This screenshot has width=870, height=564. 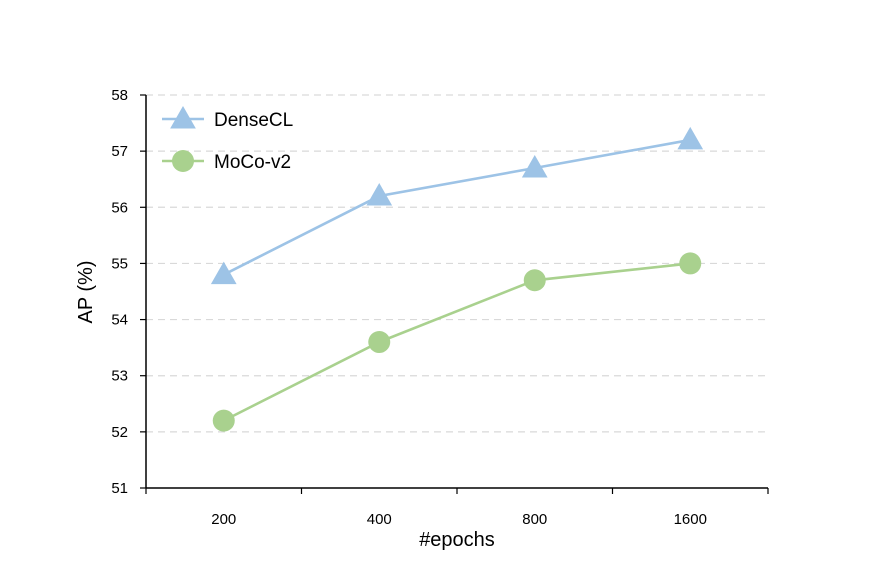 I want to click on legend-label: DenseCL, so click(x=253, y=120).